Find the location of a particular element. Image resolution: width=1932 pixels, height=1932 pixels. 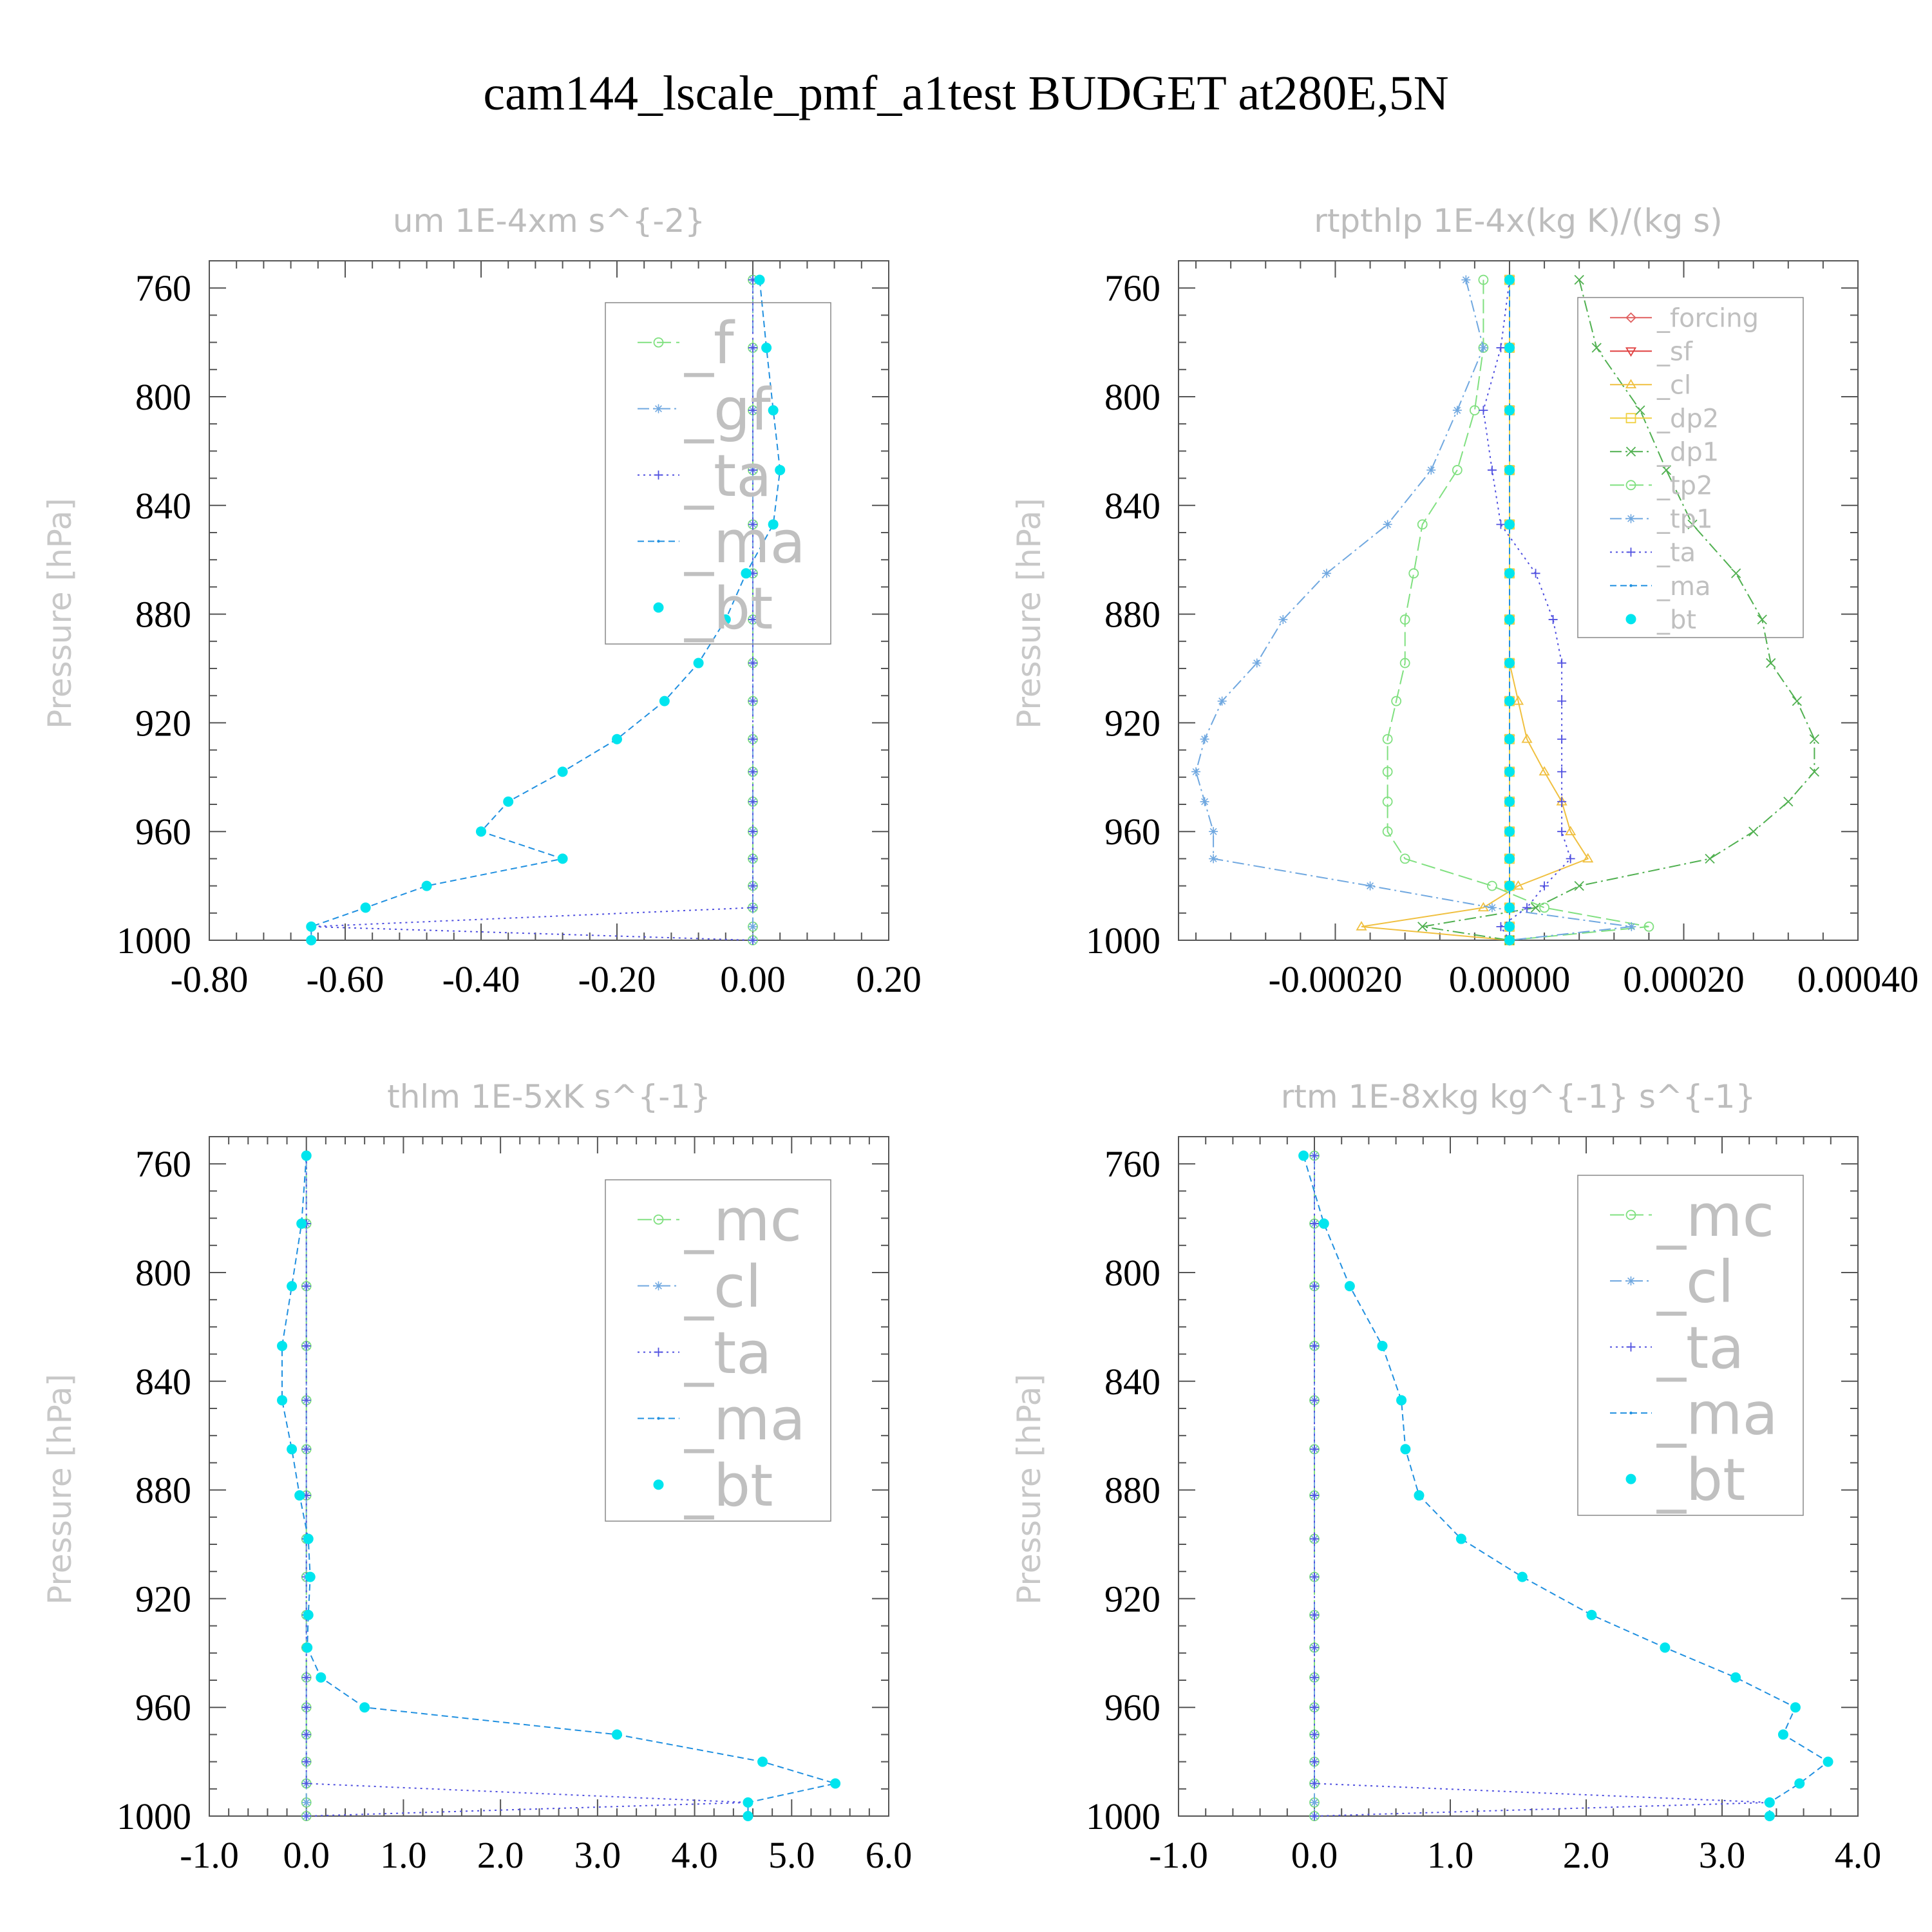

x-tick-label: 5.0 is located at coordinates (791, 1855).